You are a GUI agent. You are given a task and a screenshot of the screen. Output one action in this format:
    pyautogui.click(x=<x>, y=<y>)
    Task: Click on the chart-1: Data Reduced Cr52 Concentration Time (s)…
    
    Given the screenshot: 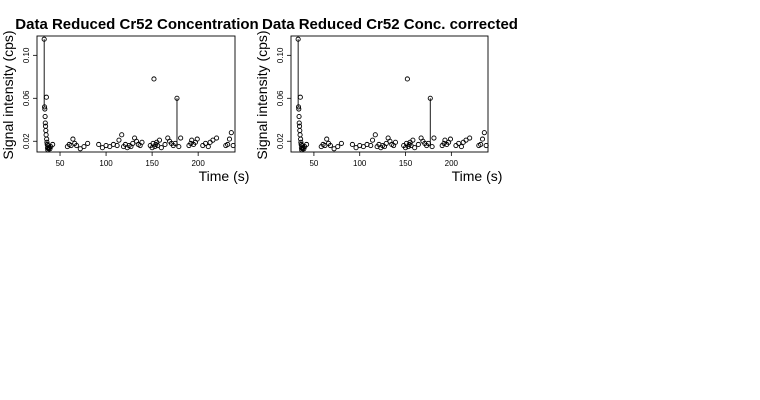 What is the action you would take?
    pyautogui.click(x=129, y=100)
    